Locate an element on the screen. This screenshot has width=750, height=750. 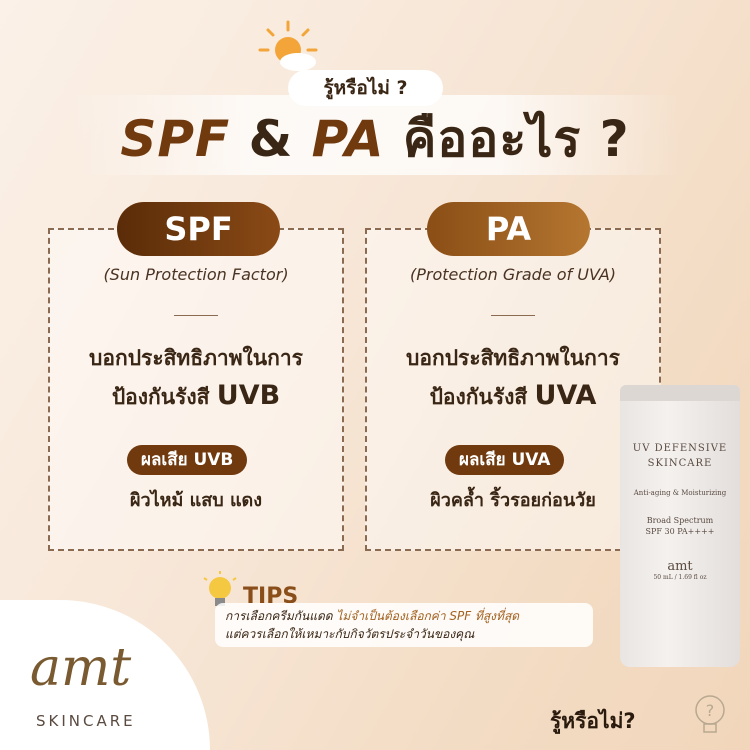
title-band is located at coordinates (375, 135).